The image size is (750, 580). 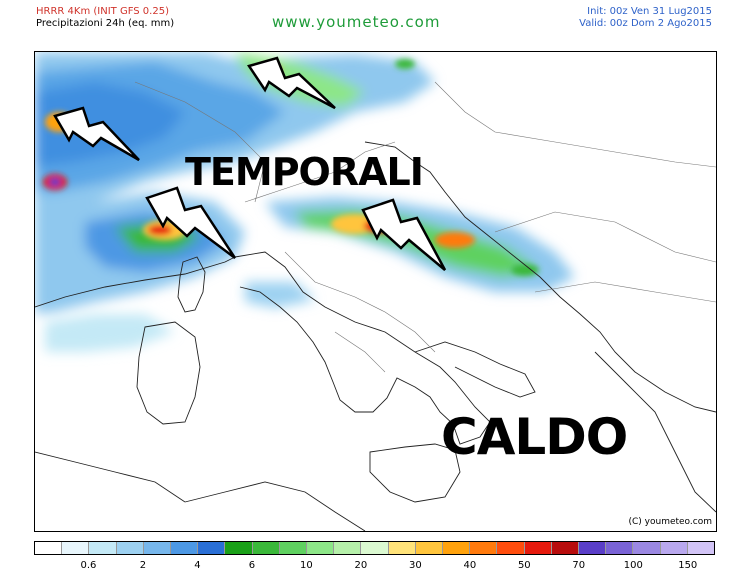 What do you see at coordinates (534, 437) in the screenshot?
I see `caldo-label: CALDO` at bounding box center [534, 437].